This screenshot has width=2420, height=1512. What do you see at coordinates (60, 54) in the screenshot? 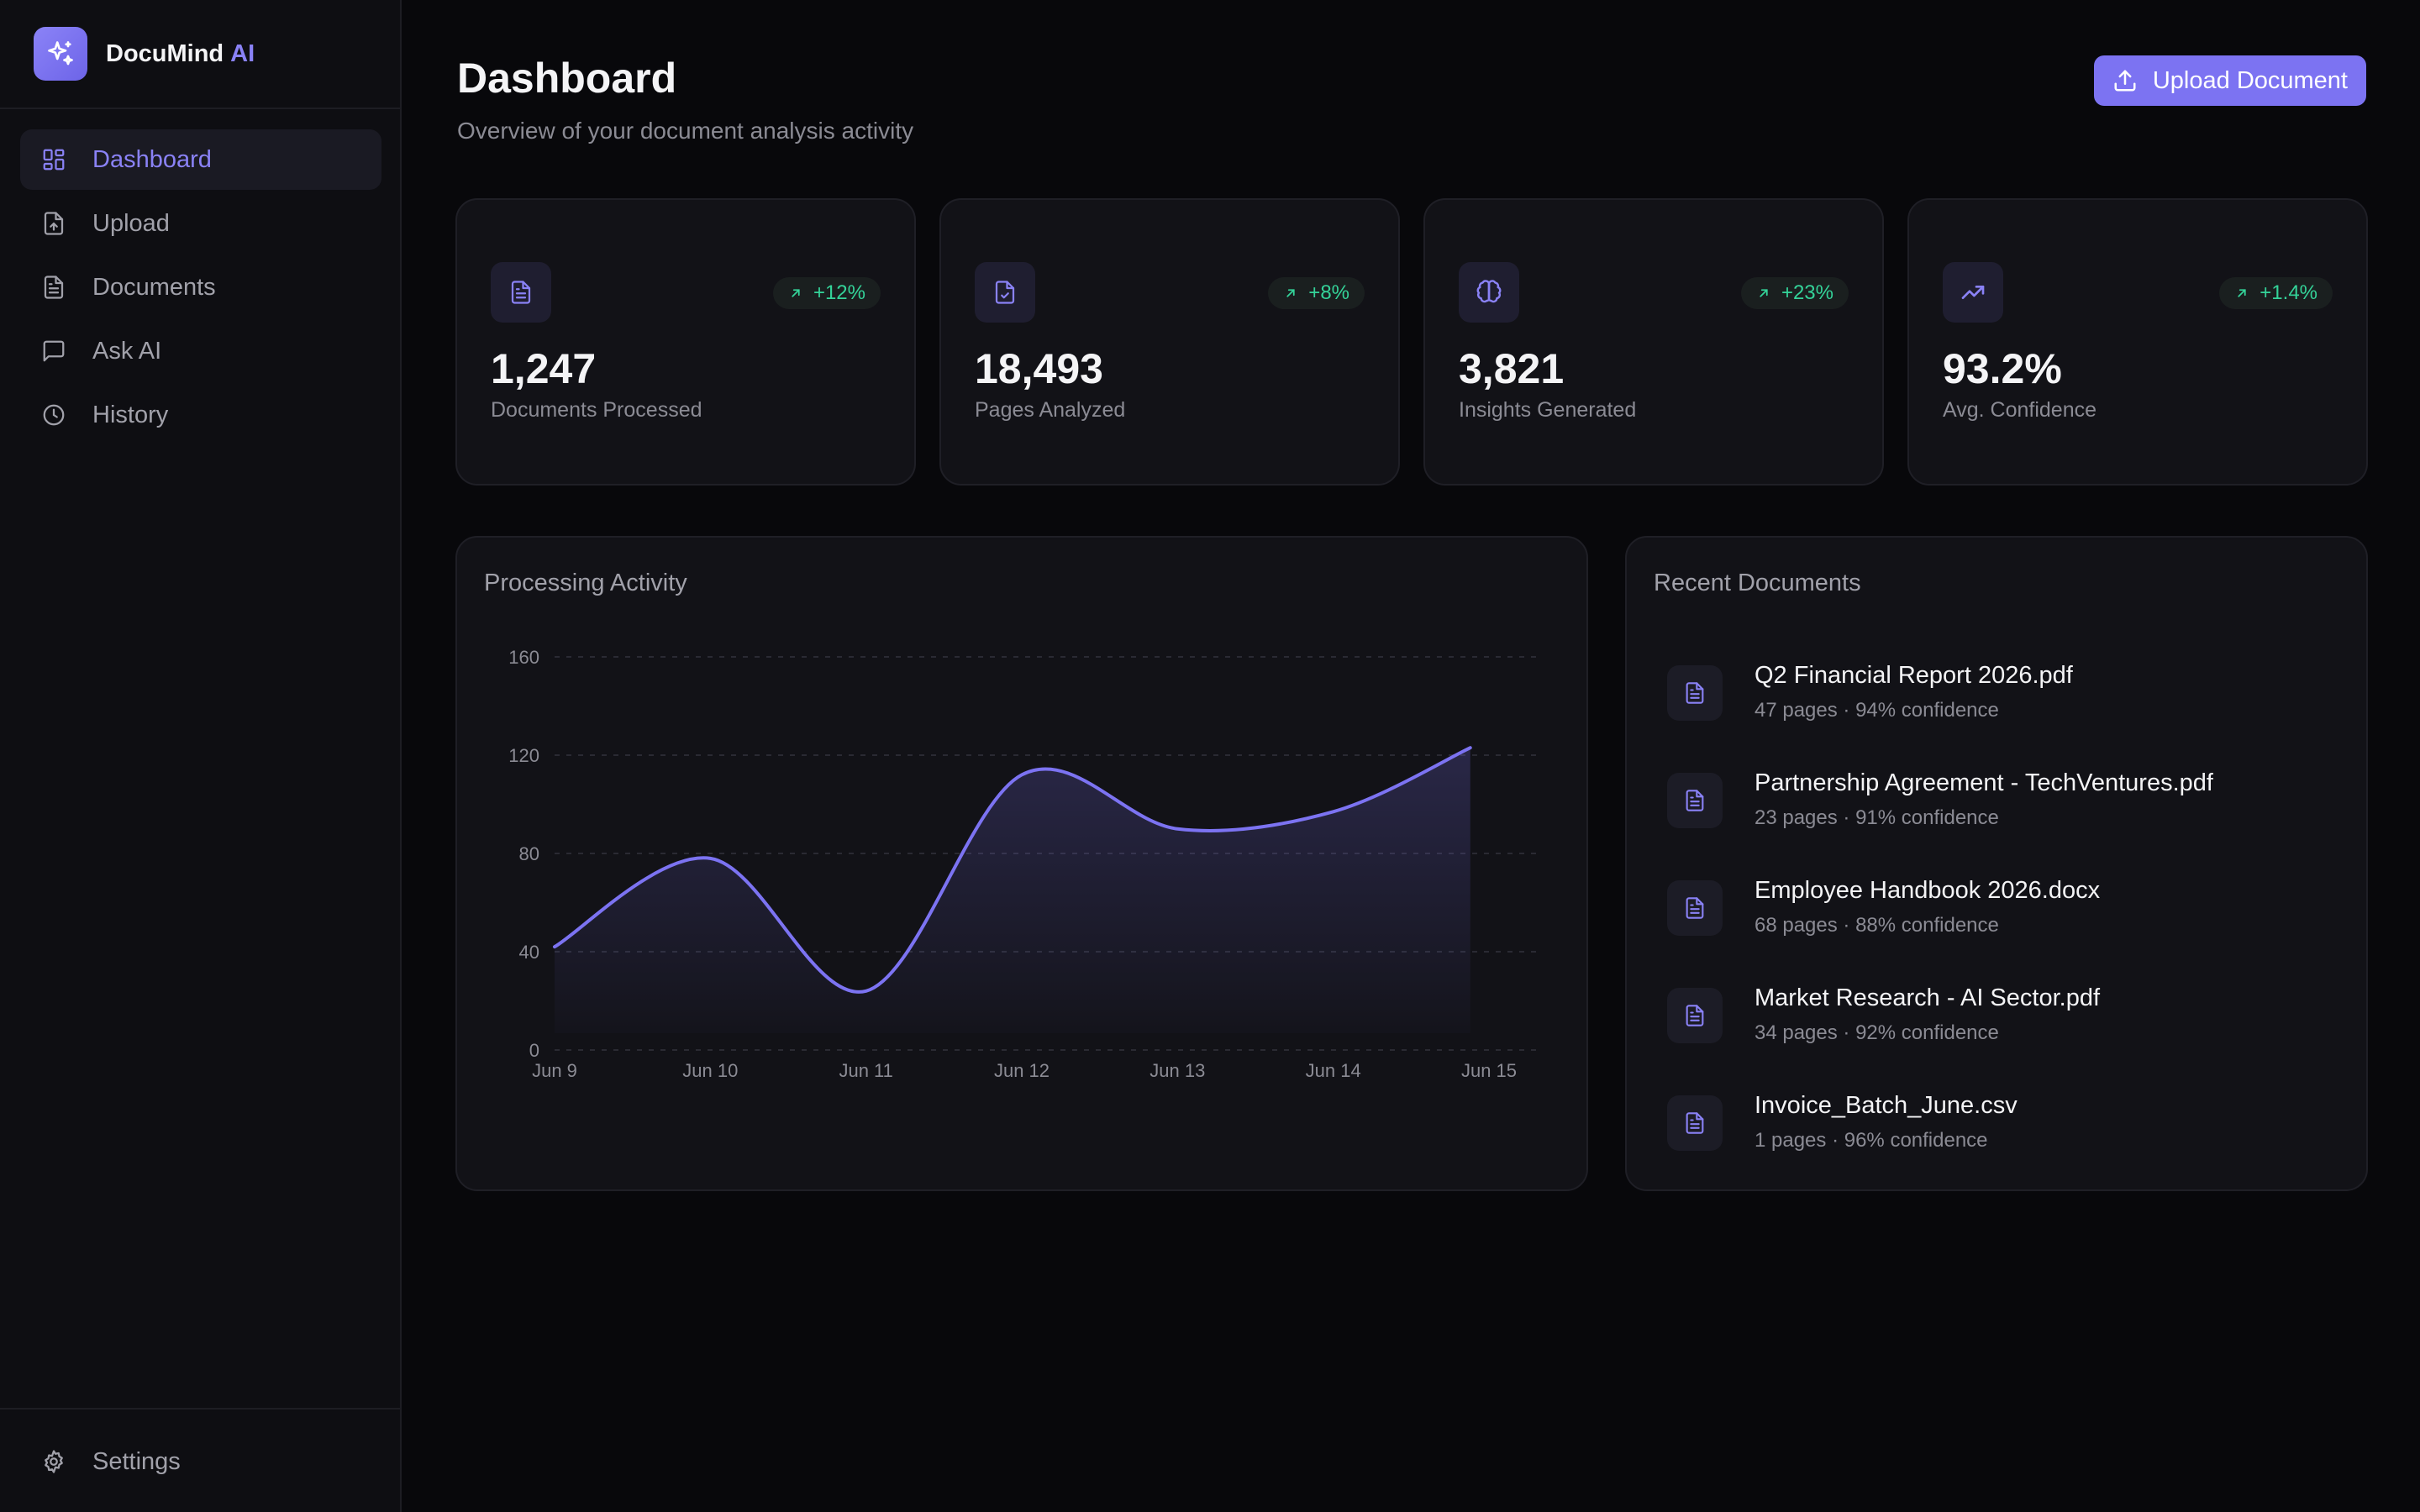
I see `sparkles-icon` at bounding box center [60, 54].